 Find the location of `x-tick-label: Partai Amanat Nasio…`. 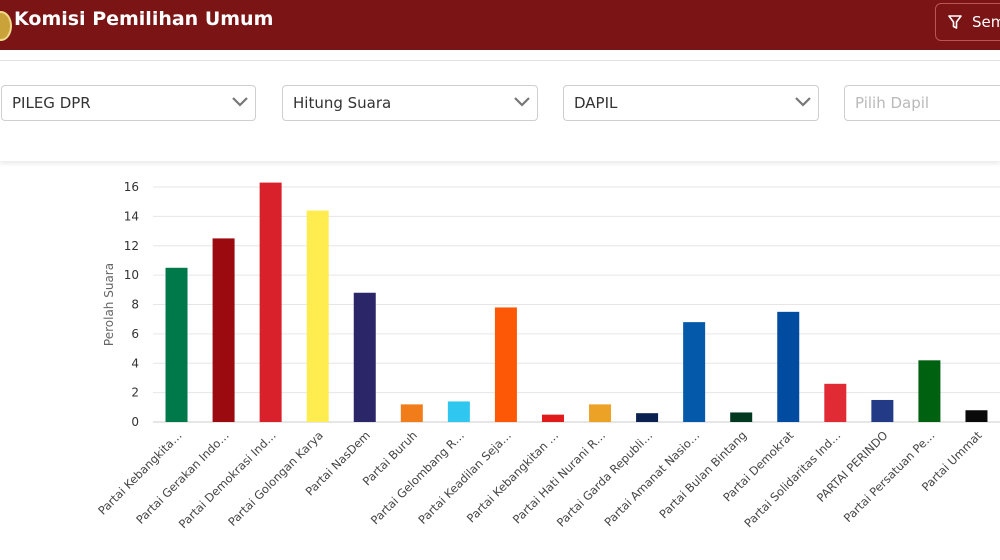

x-tick-label: Partai Amanat Nasio… is located at coordinates (651, 478).